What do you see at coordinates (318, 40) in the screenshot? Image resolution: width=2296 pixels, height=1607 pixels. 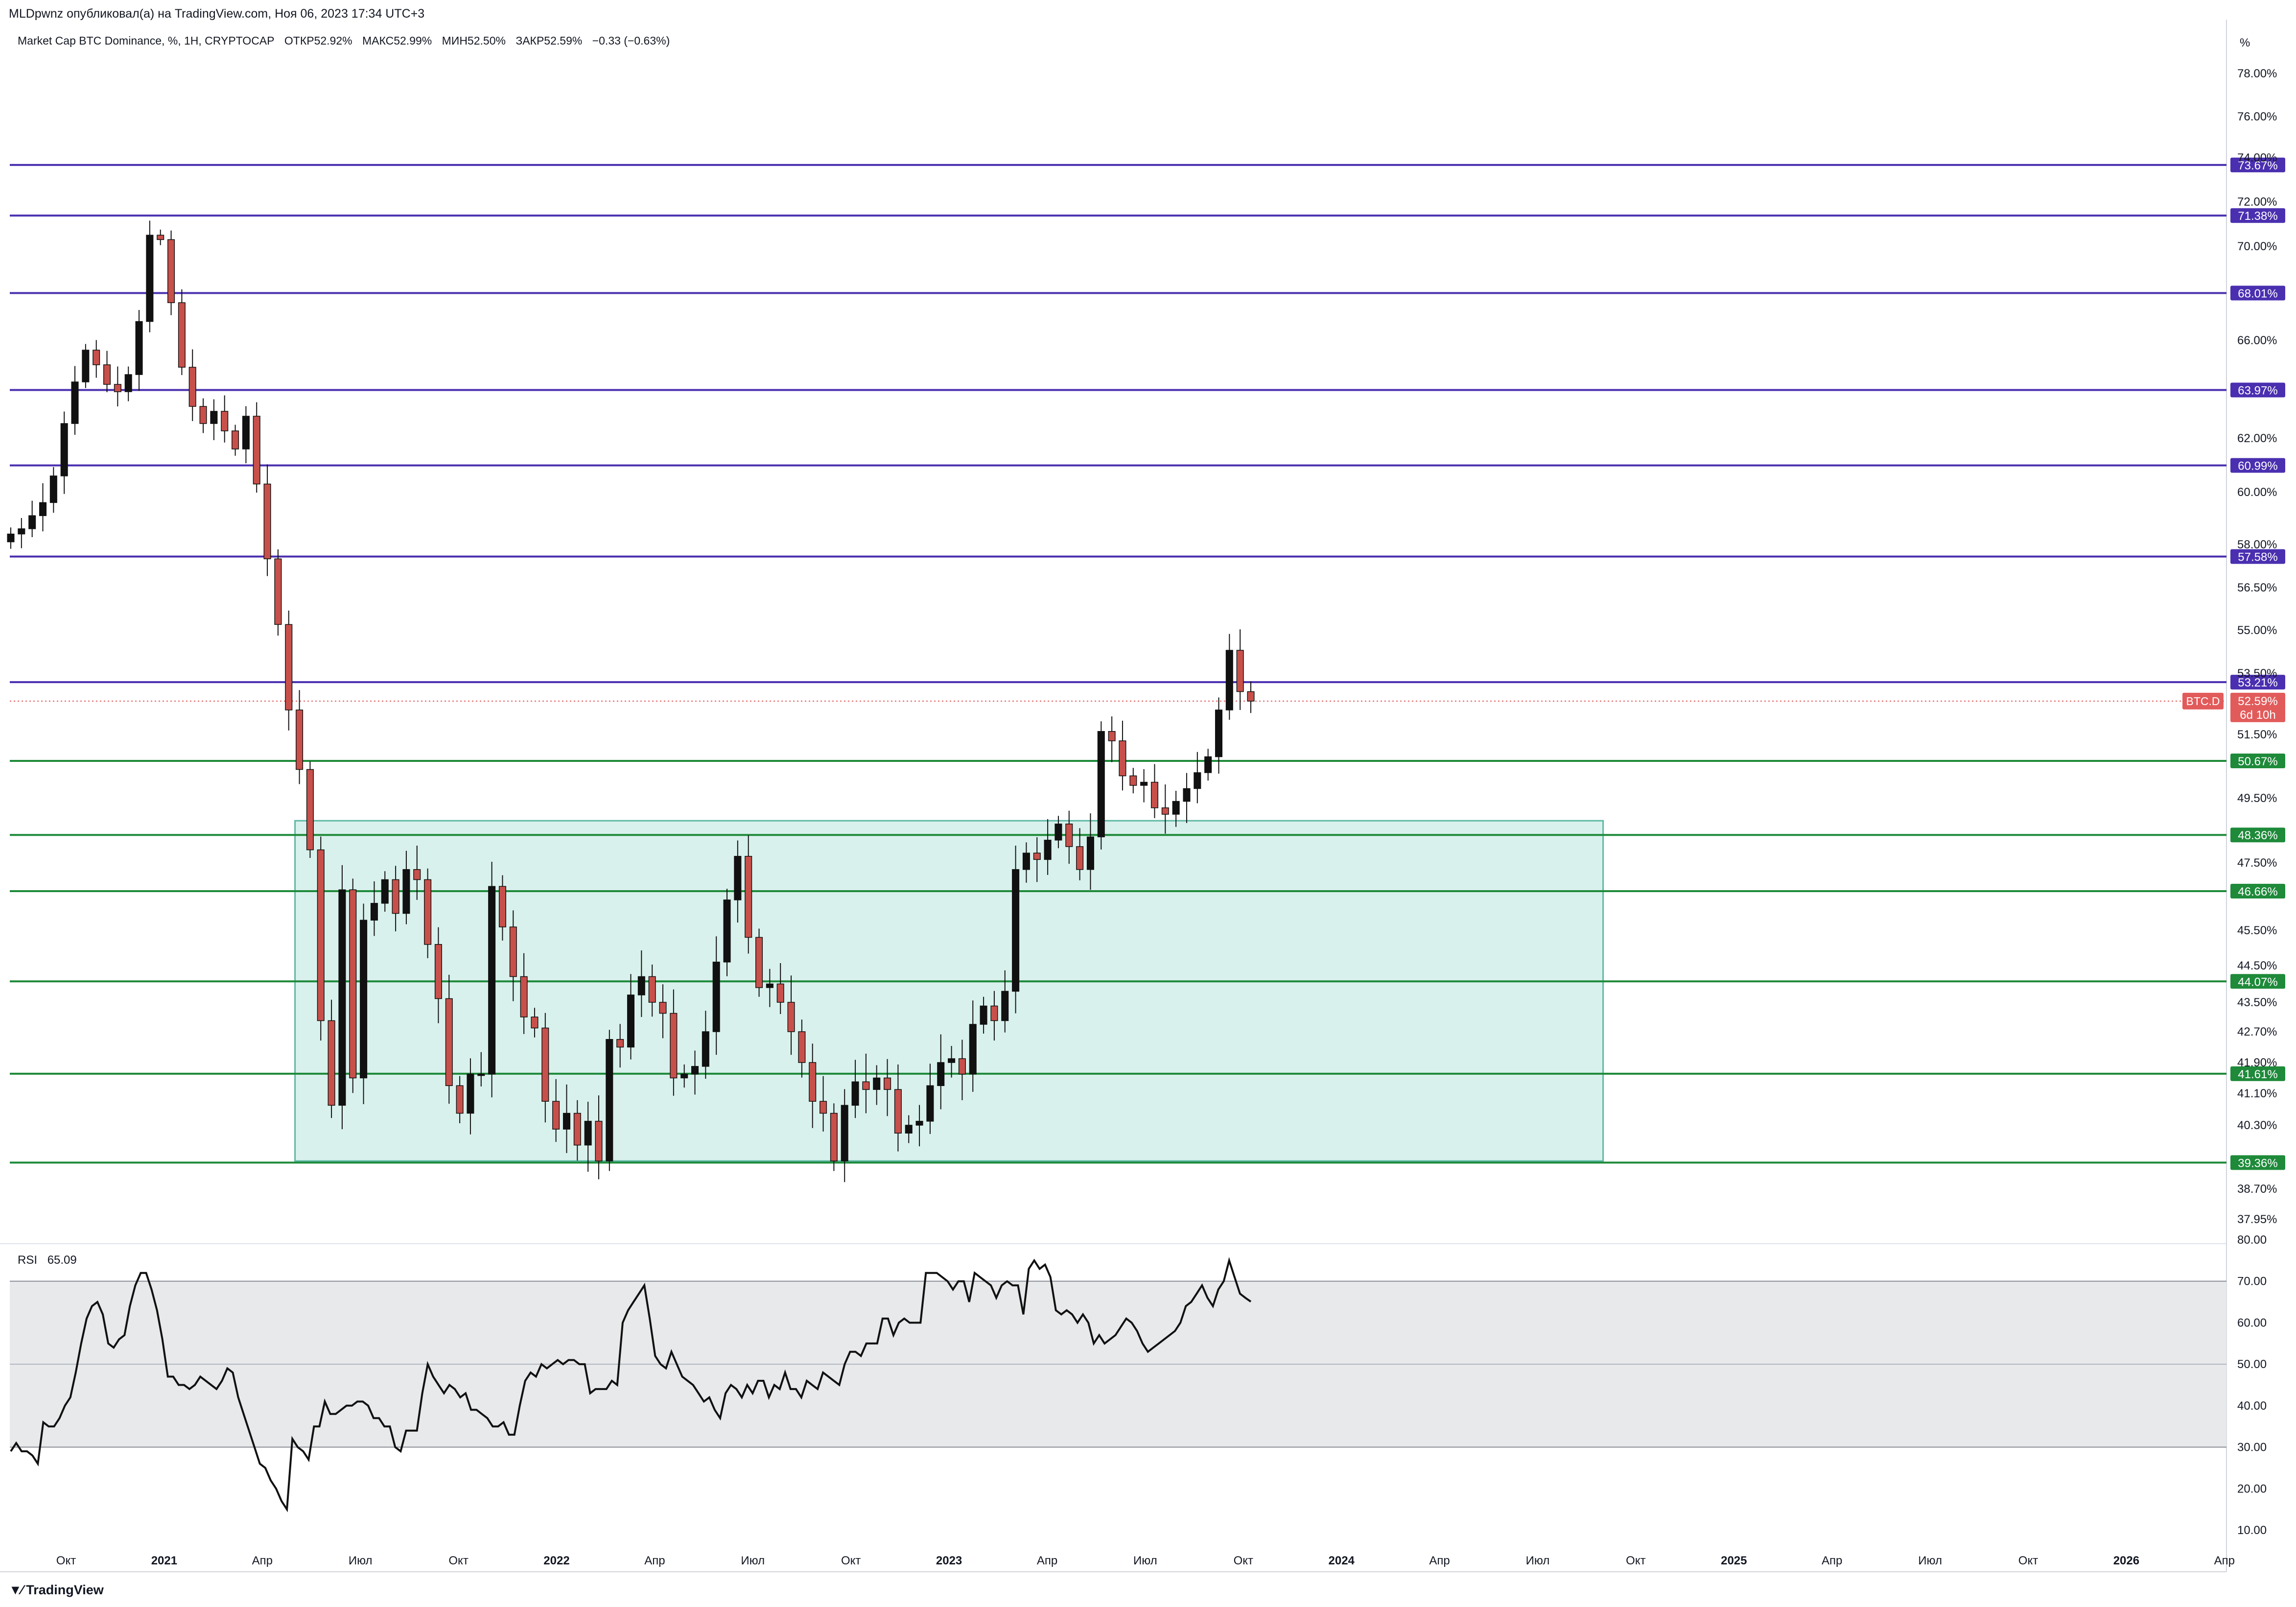 I see `open-value: ОТКР52.92%` at bounding box center [318, 40].